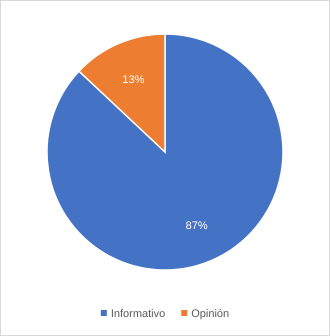 This screenshot has height=336, width=330. I want to click on legend-label: Opinión, so click(210, 314).